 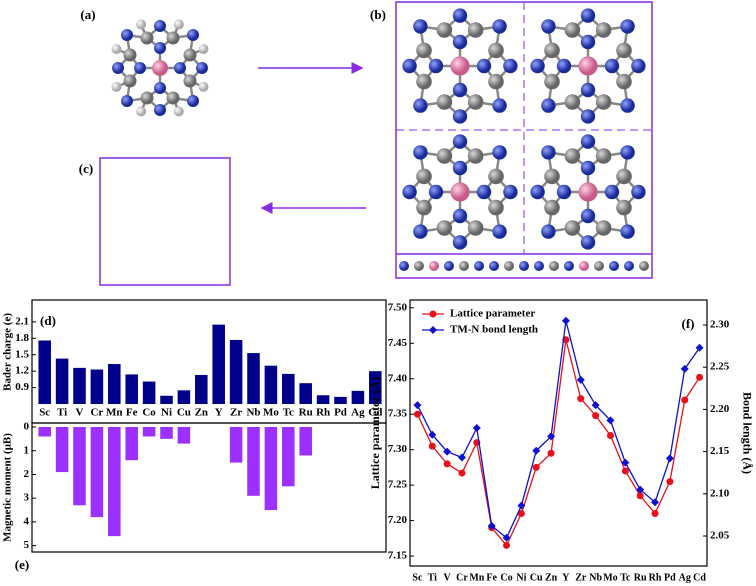 I want to click on y-axis-label: Lattice parameter (Å), so click(x=375, y=433).